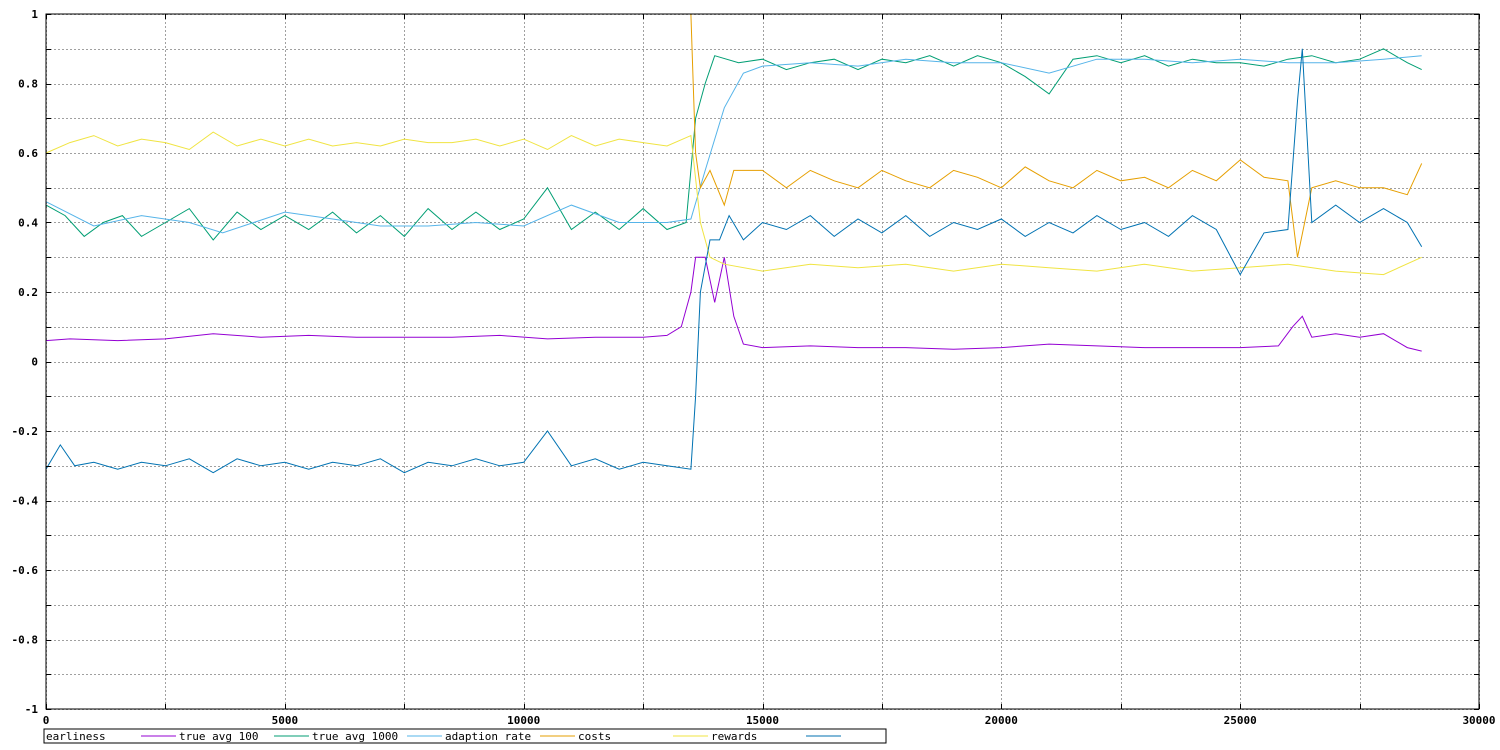 Image resolution: width=1500 pixels, height=750 pixels. I want to click on x-axis-tick-labels: 0 5000 10000 15000 20000 25000 30000, so click(769, 720).